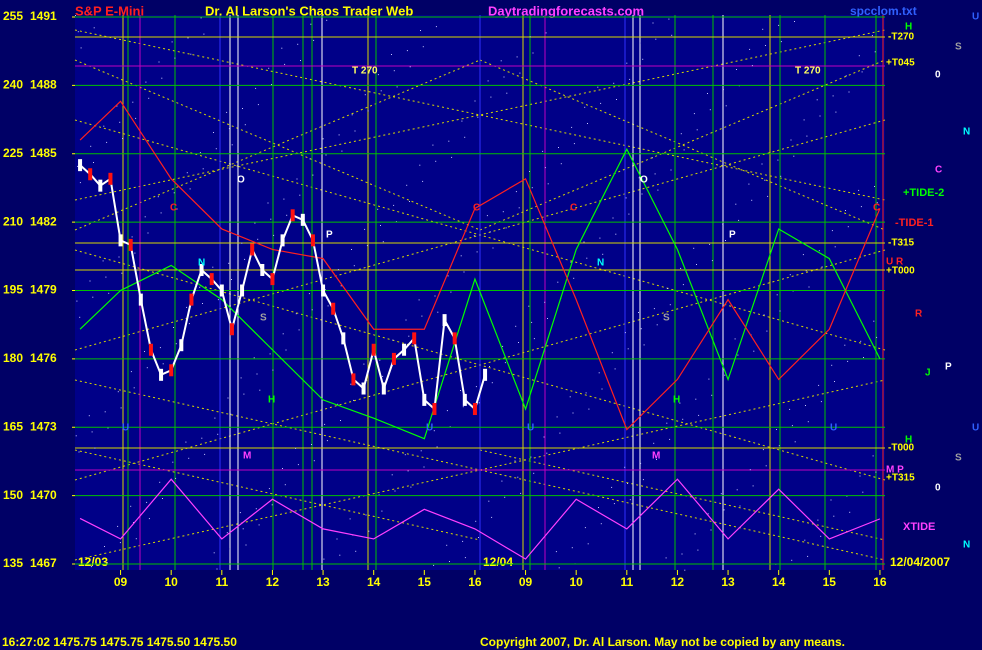  What do you see at coordinates (13, 495) in the screenshot?
I see `y2-tick-label: 150` at bounding box center [13, 495].